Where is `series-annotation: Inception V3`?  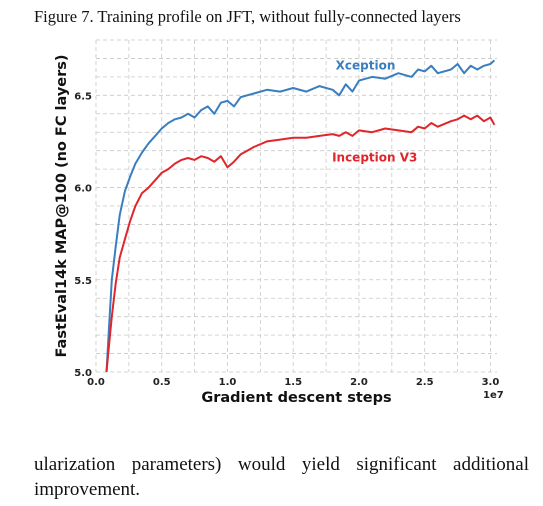 series-annotation: Inception V3 is located at coordinates (374, 158).